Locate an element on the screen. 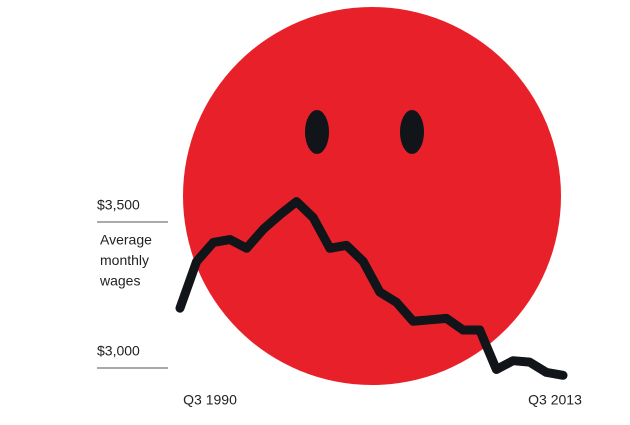 The width and height of the screenshot is (630, 425). y-axis-label: monthly is located at coordinates (124, 260).